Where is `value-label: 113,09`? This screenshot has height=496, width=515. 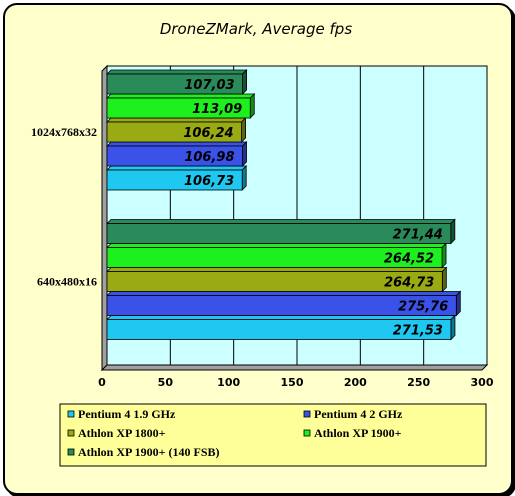 value-label: 113,09 is located at coordinates (217, 109).